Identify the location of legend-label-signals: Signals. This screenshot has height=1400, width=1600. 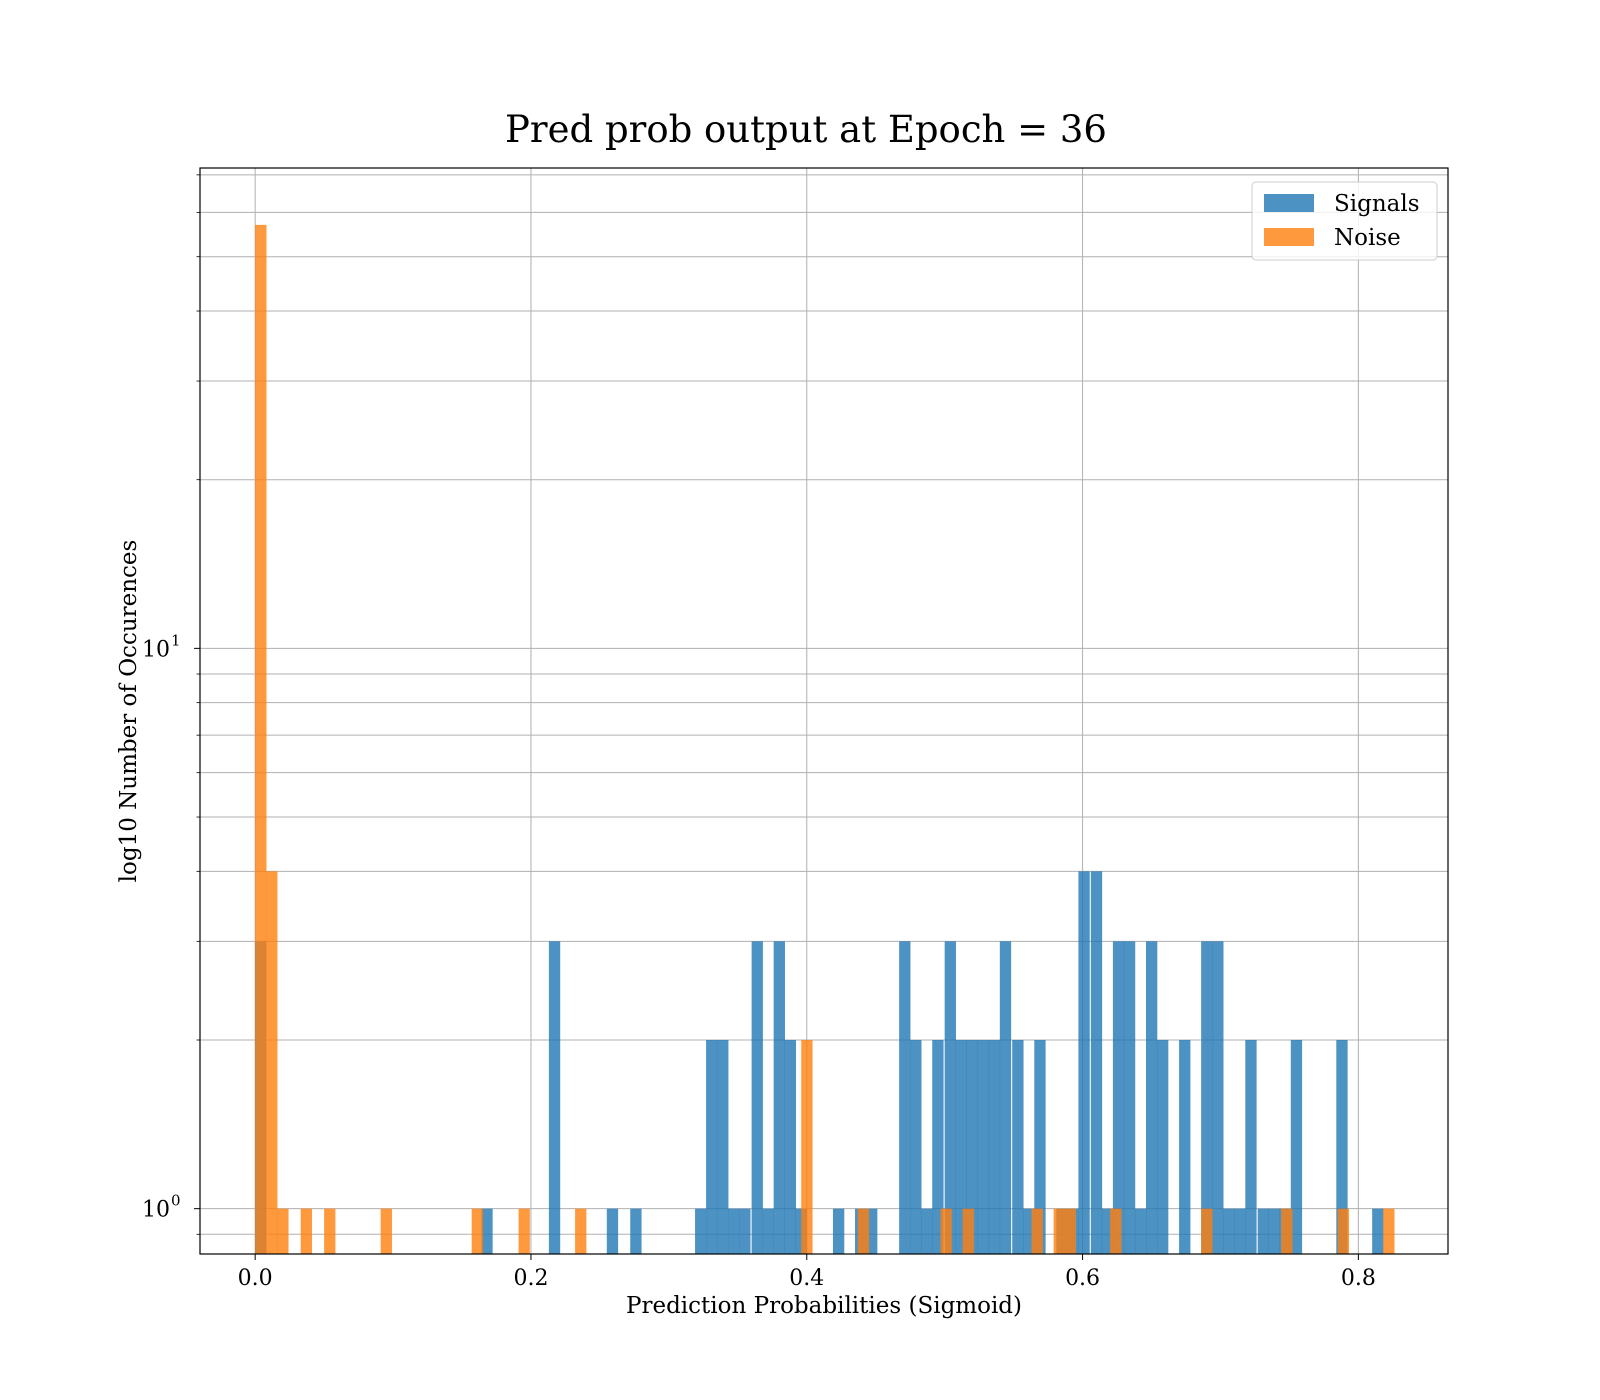
(1377, 204).